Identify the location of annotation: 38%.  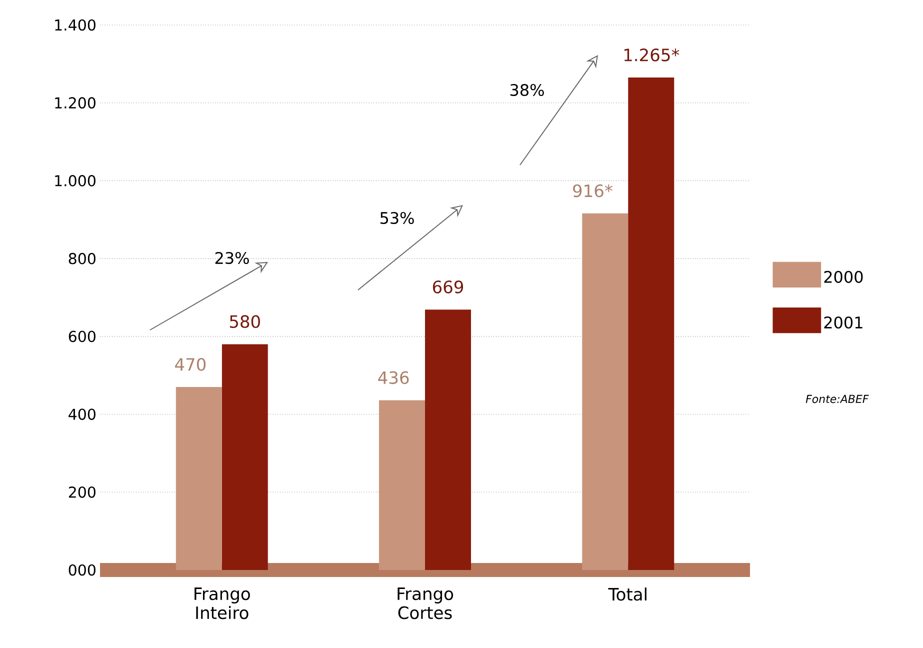
(527, 90).